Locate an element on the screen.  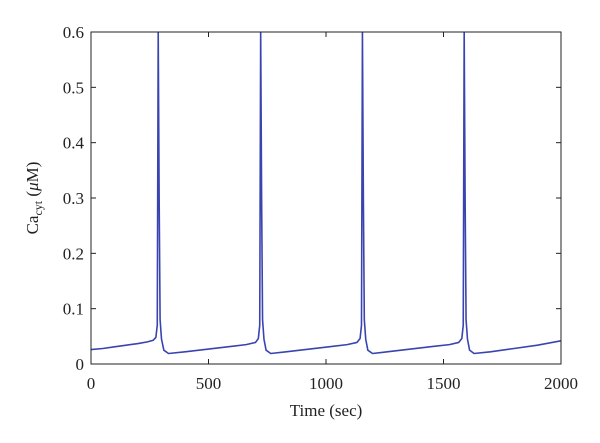
y-axis-title-unit-mu: μ is located at coordinates (32, 187).